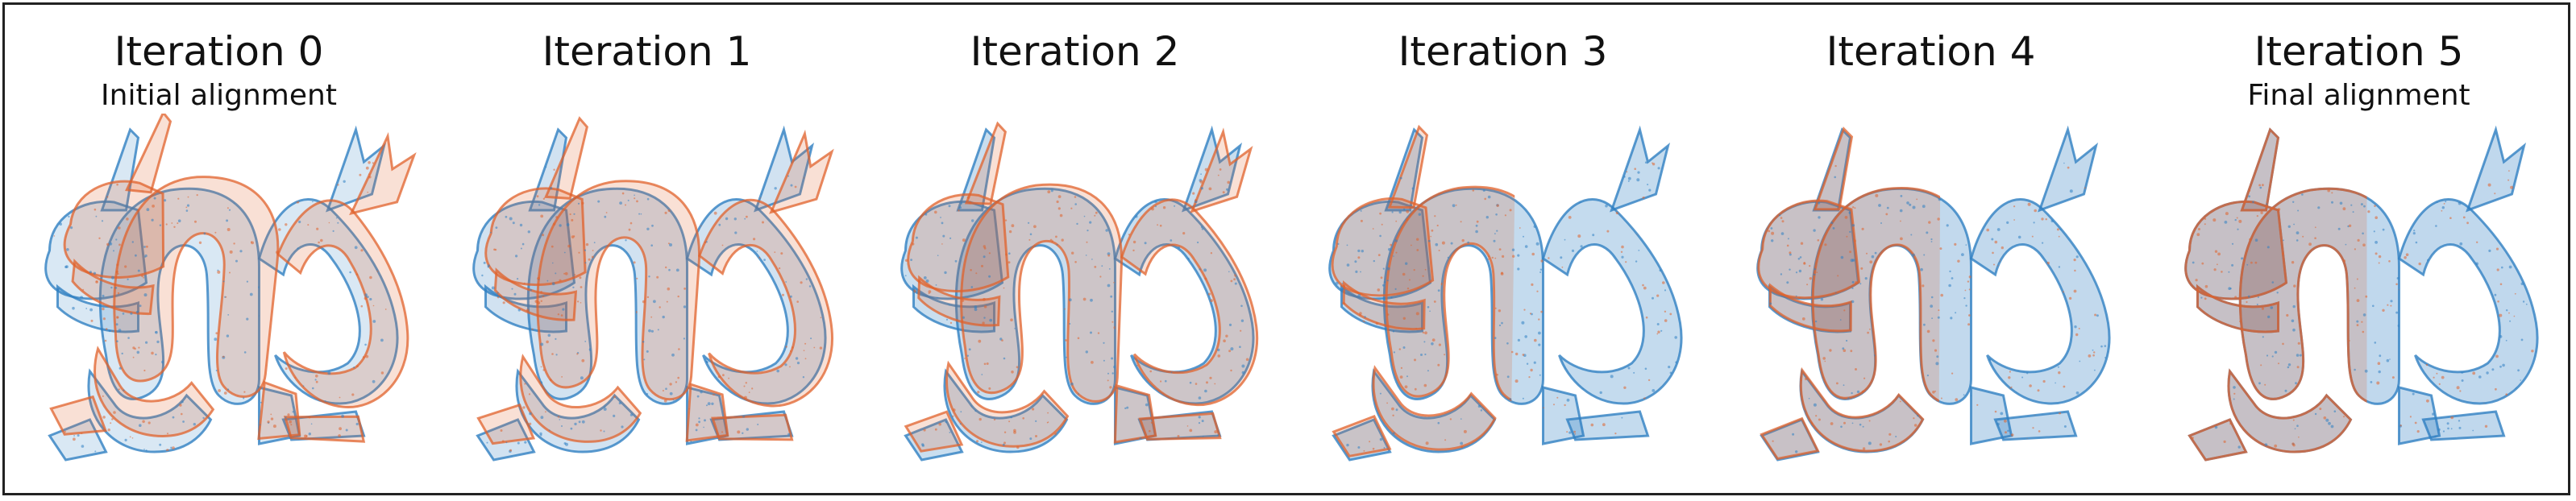  What do you see at coordinates (2358, 95) in the screenshot?
I see `panel-subtitle: Final alignment` at bounding box center [2358, 95].